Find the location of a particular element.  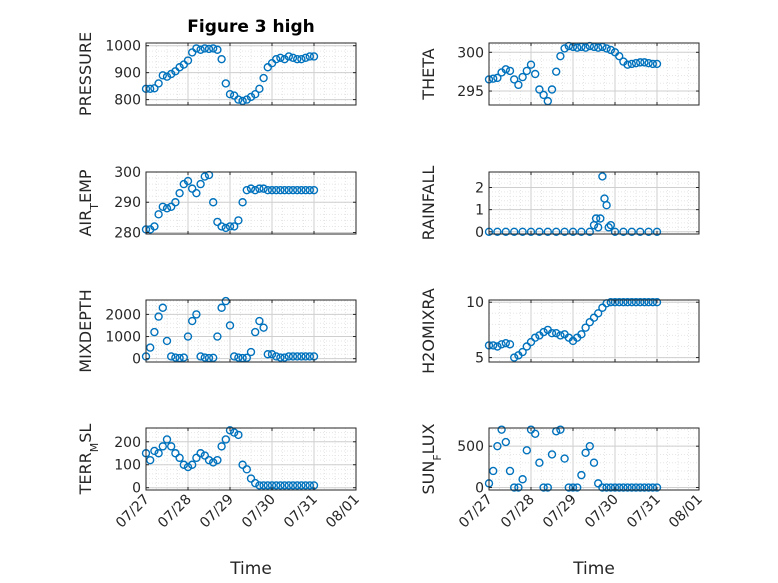

y-axis-label: H2OMIXRA is located at coordinates (428, 331).